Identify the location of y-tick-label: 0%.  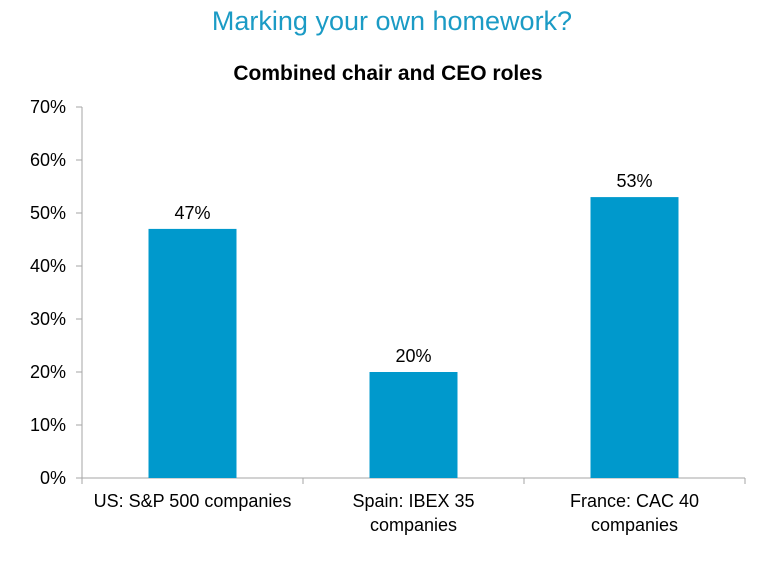
(53, 478).